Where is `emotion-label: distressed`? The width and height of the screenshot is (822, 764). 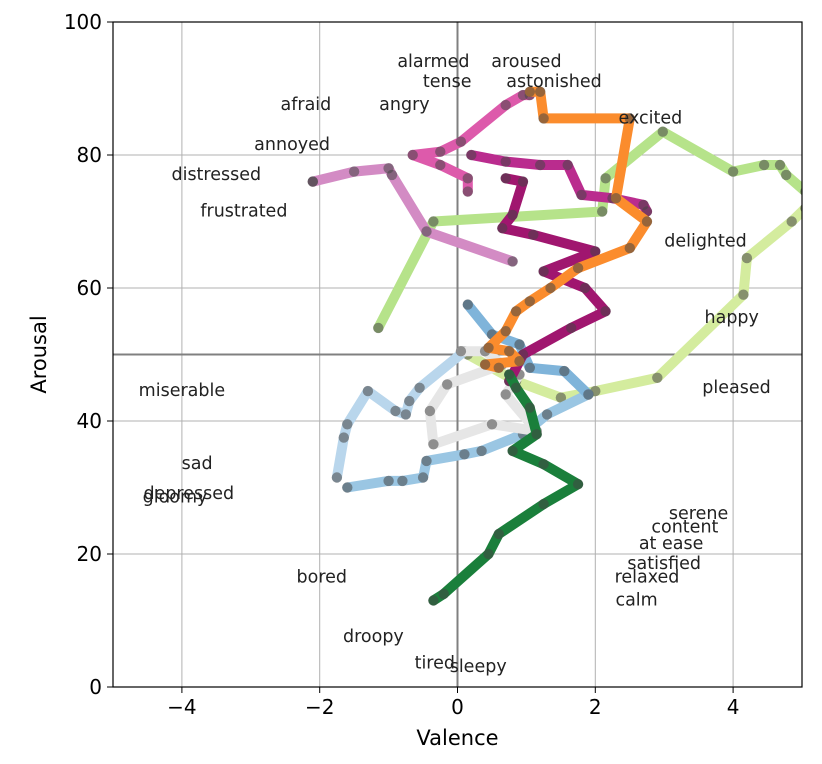 emotion-label: distressed is located at coordinates (216, 175).